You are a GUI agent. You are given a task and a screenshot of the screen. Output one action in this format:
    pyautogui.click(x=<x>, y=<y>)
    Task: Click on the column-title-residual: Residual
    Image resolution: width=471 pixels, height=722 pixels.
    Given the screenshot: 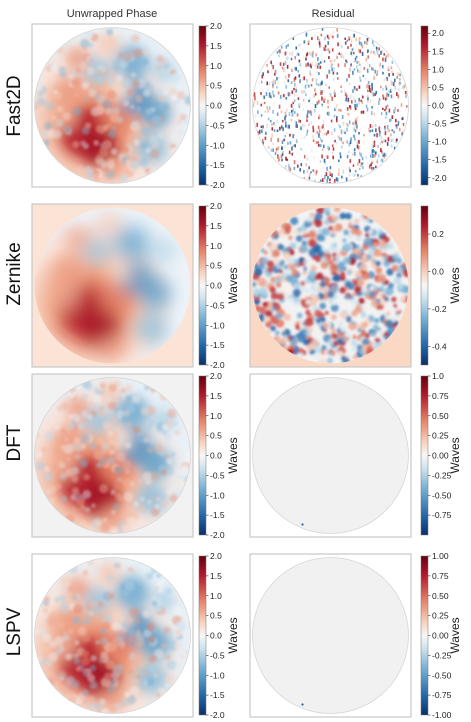 What is the action you would take?
    pyautogui.click(x=333, y=14)
    